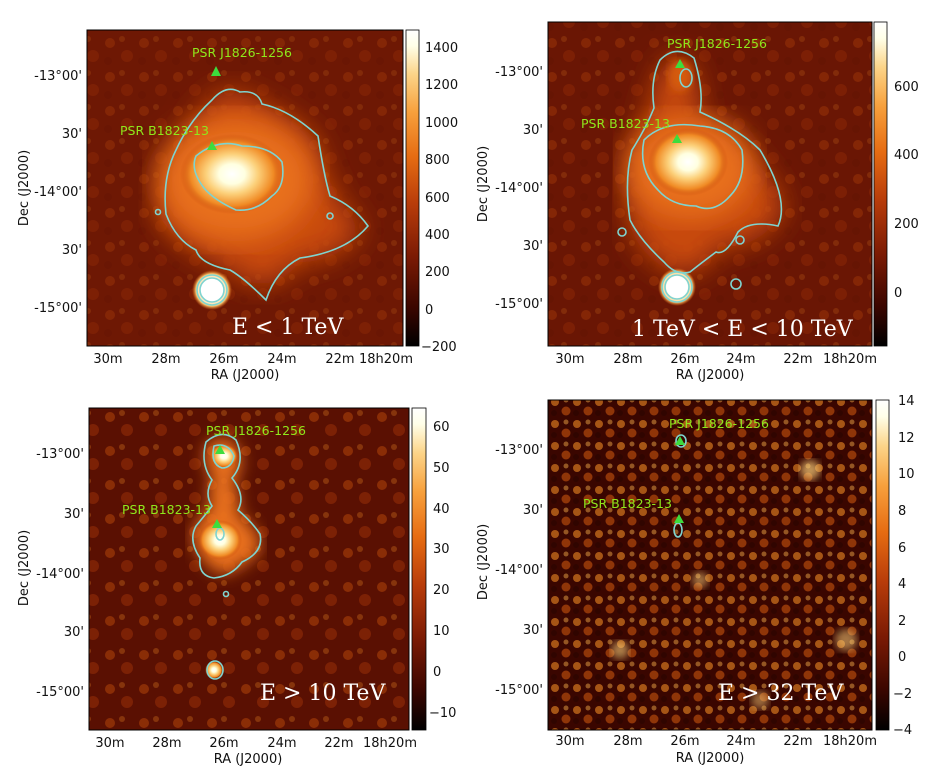  I want to click on panel-4-psr-top-marker, so click(680, 440).